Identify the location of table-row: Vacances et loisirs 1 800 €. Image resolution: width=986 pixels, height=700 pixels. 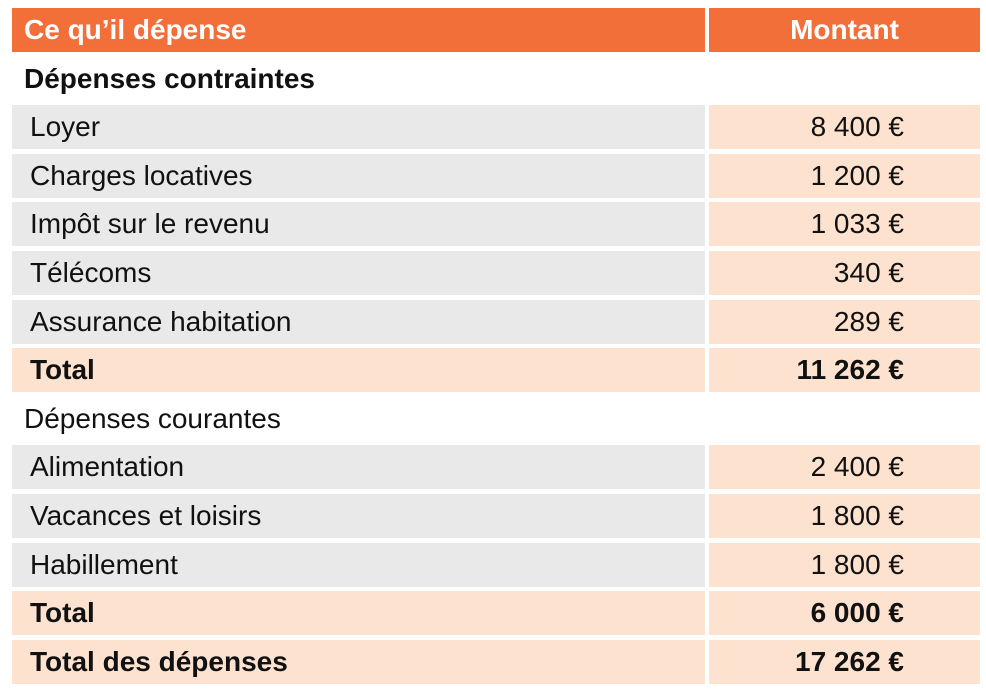
(496, 515).